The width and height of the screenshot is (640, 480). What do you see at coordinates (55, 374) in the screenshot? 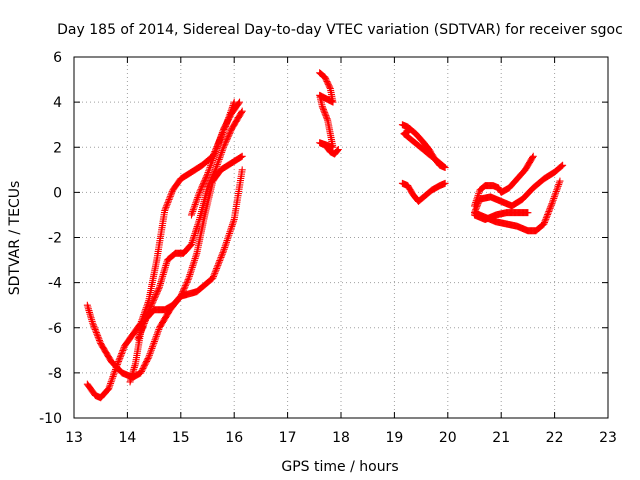
I see `y-tick-label: -8` at bounding box center [55, 374].